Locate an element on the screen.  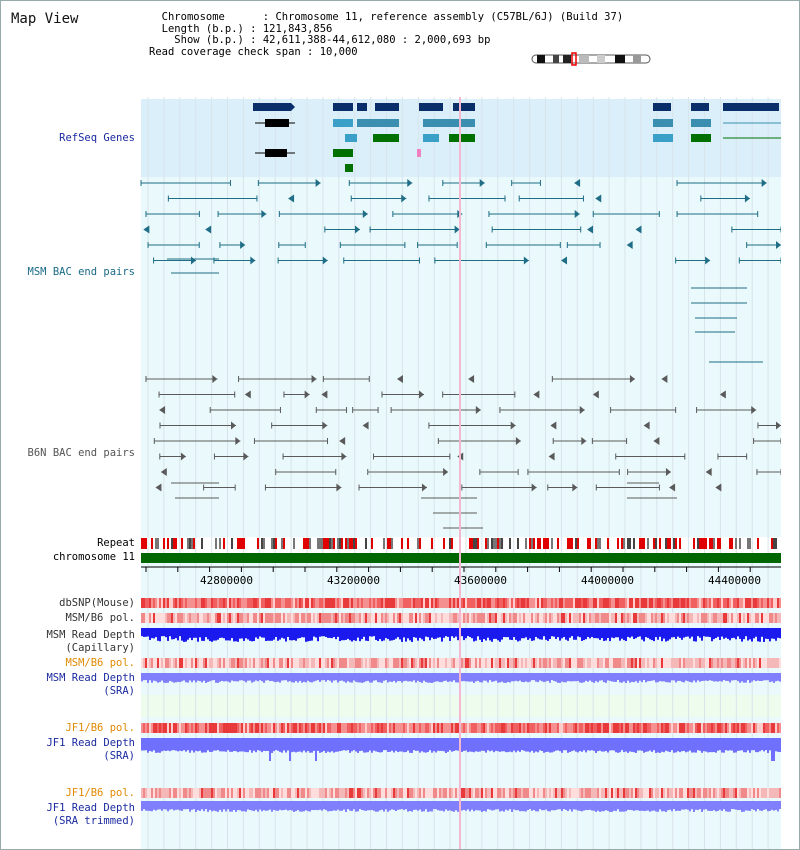
repeat-track is located at coordinates (459, 543).